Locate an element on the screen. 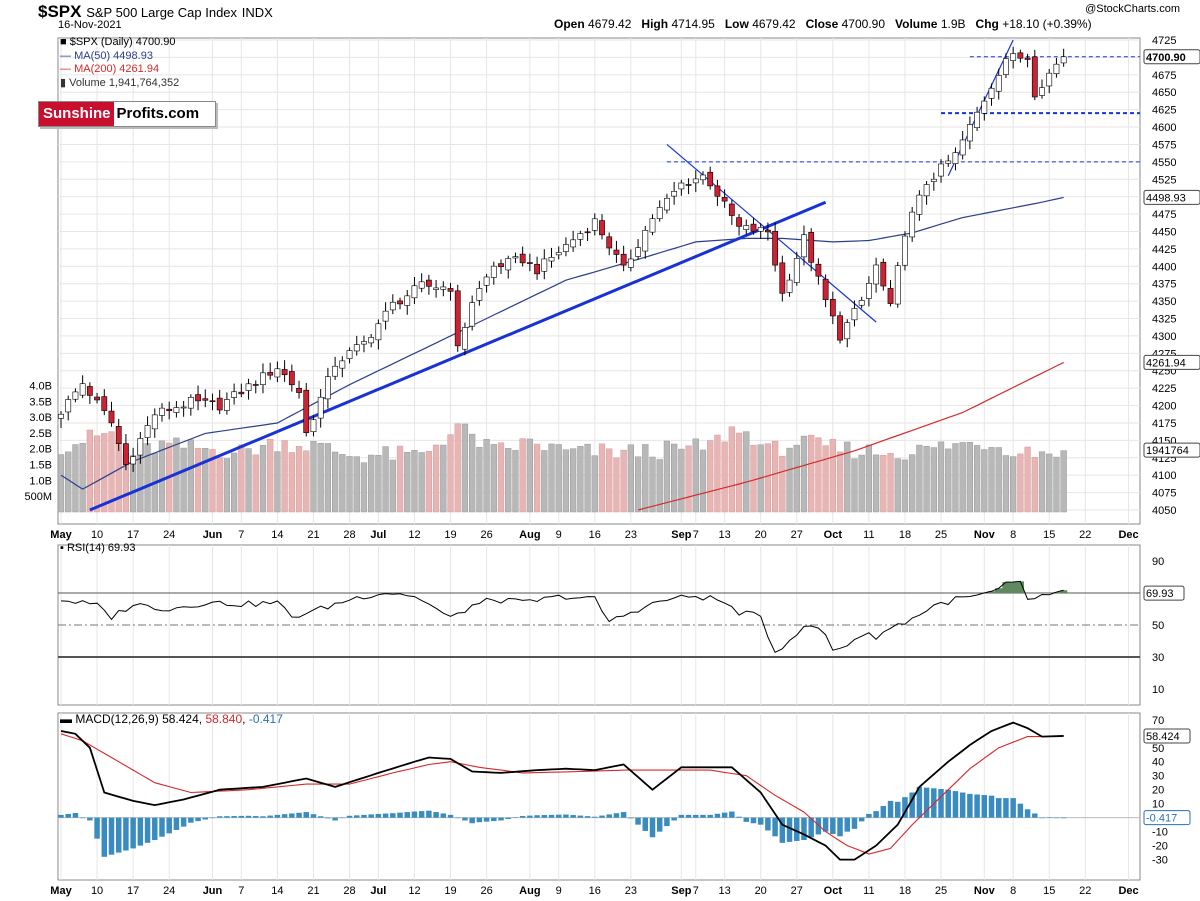 The height and width of the screenshot is (901, 1200). time-tick-label: 15 is located at coordinates (1049, 535).